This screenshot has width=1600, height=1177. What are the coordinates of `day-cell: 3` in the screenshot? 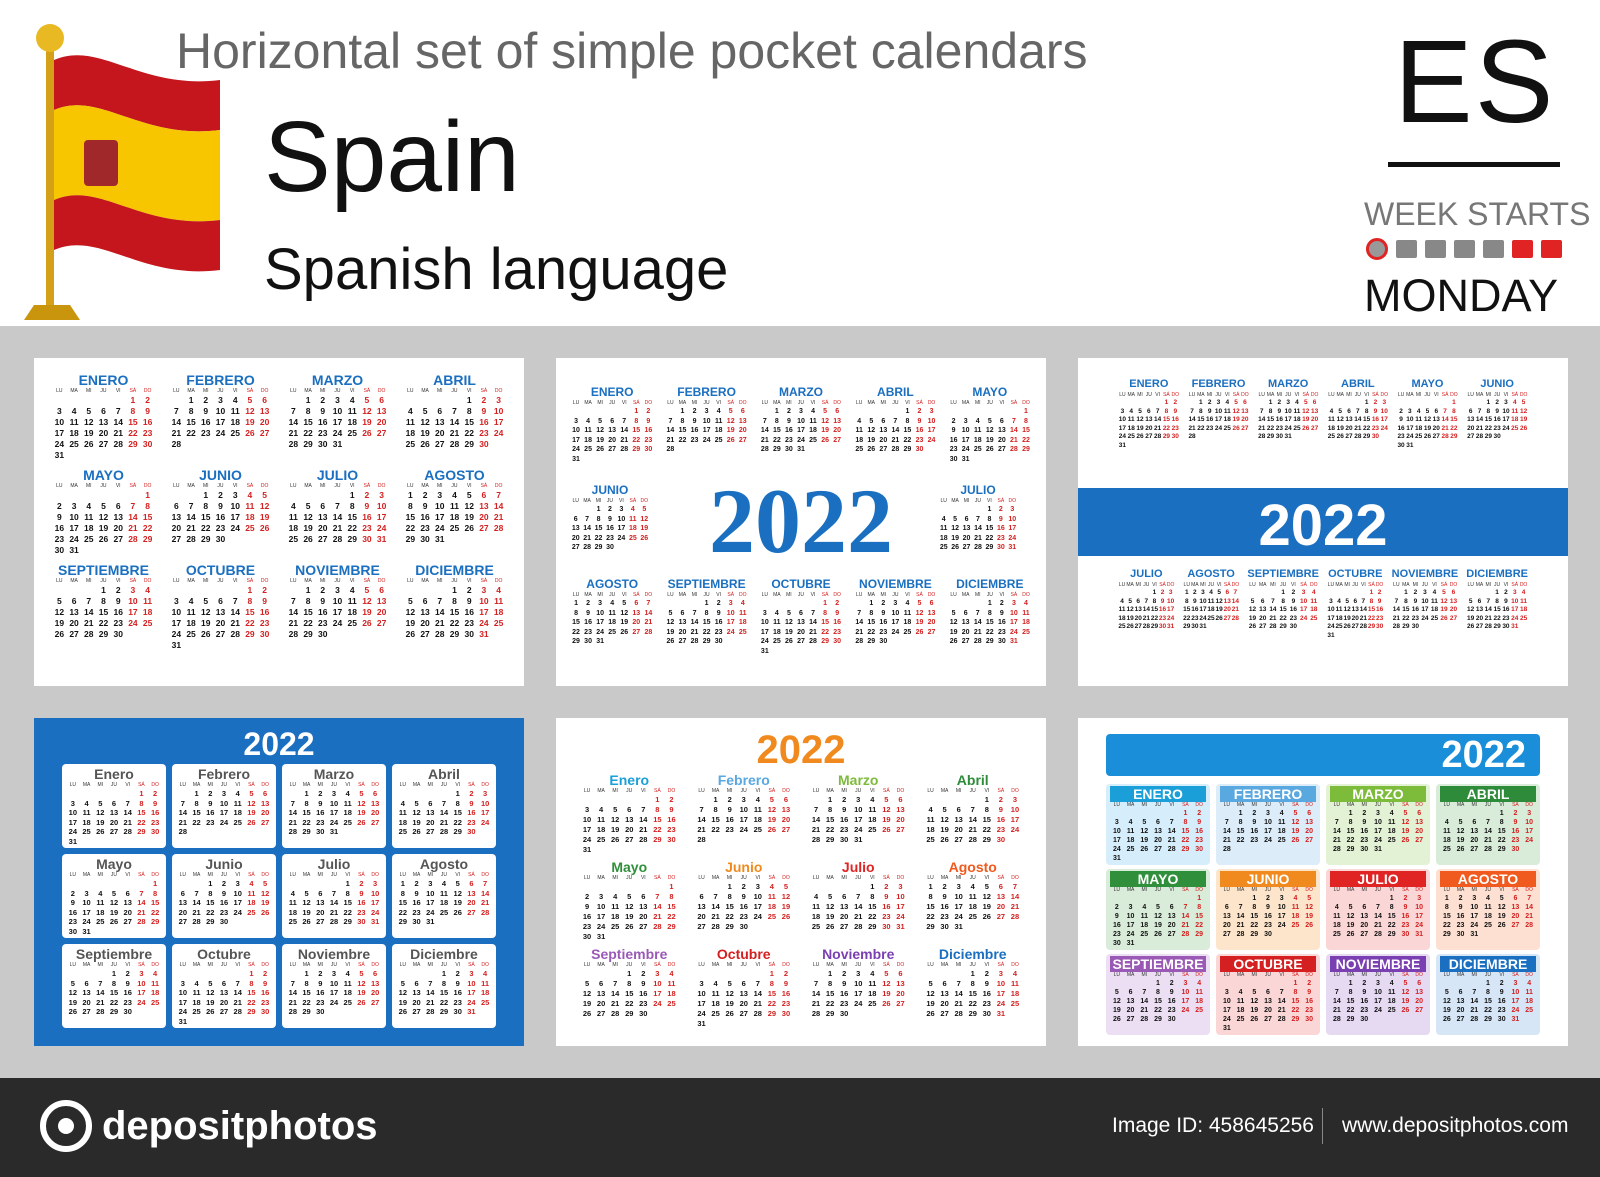 It's located at (176, 601).